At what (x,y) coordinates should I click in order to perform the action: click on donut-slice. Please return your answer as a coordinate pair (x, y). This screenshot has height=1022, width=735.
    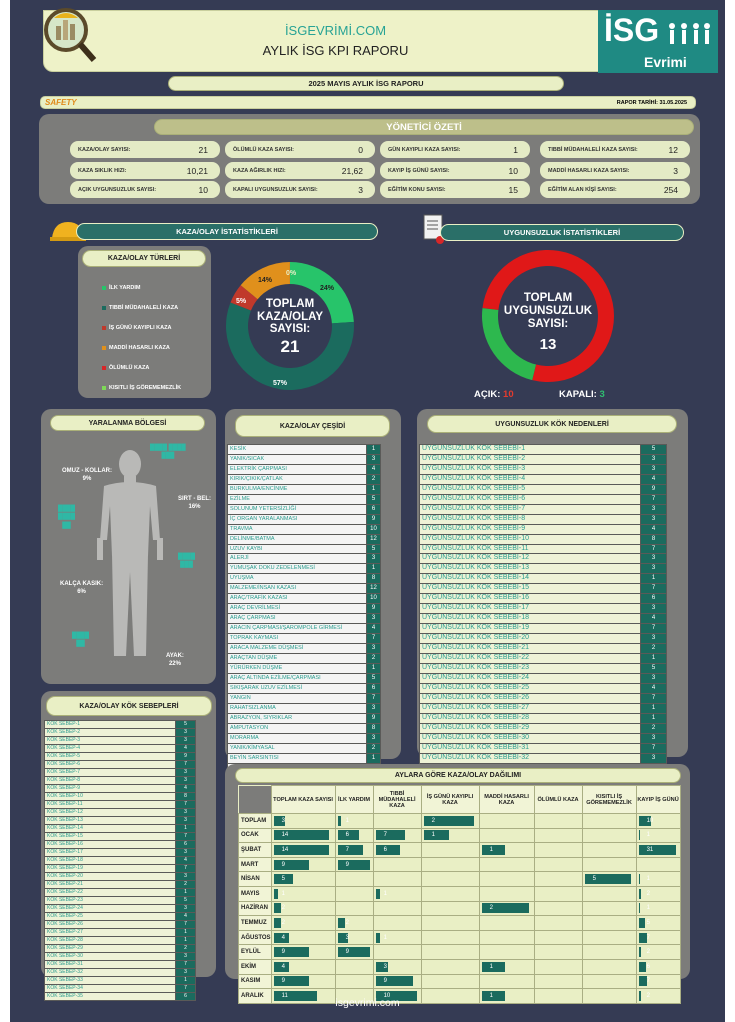
    Looking at the image, I should click on (509, 344).